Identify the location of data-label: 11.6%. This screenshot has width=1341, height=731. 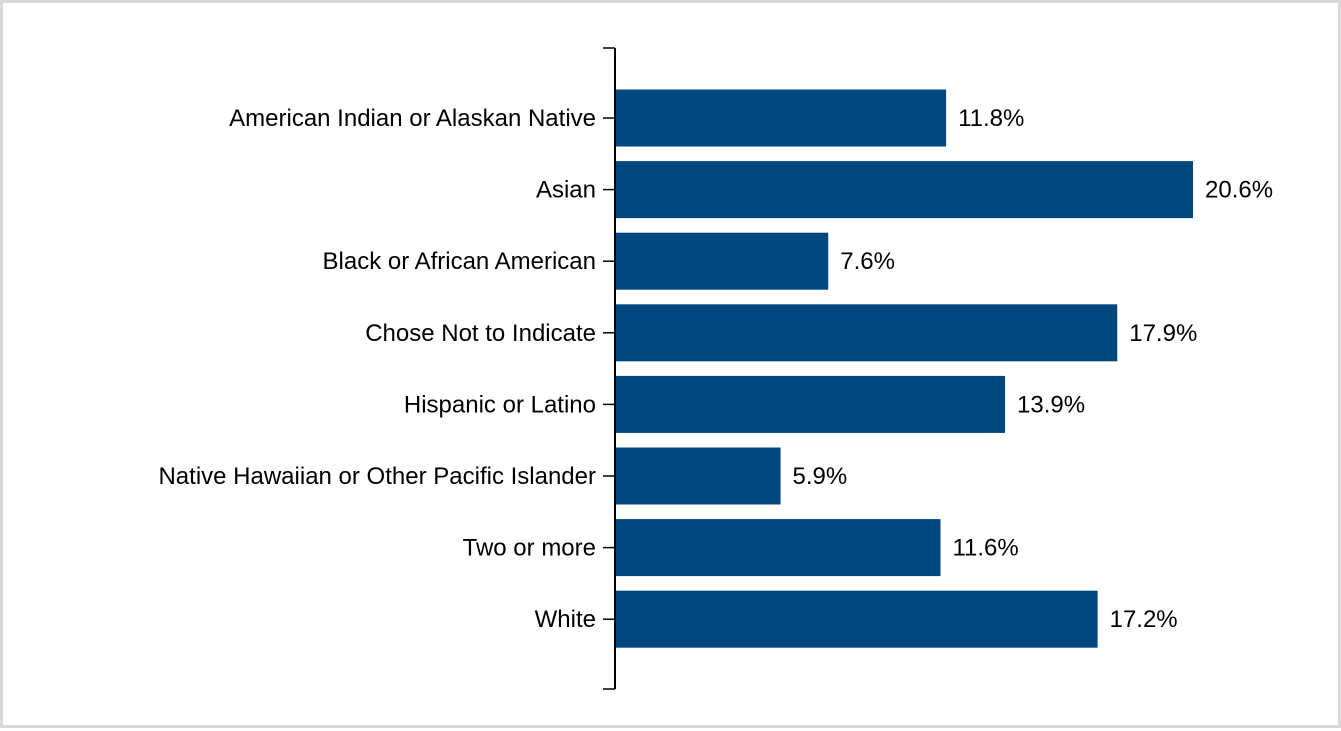
(985, 548).